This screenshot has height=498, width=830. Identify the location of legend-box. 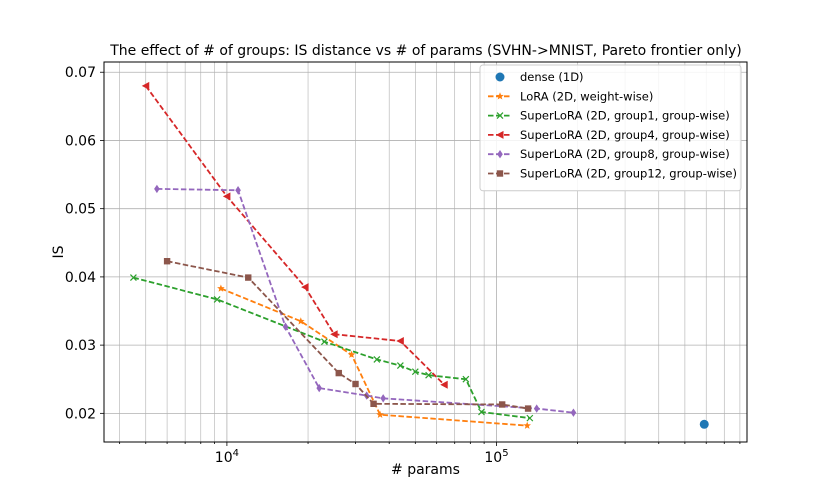
(610, 128).